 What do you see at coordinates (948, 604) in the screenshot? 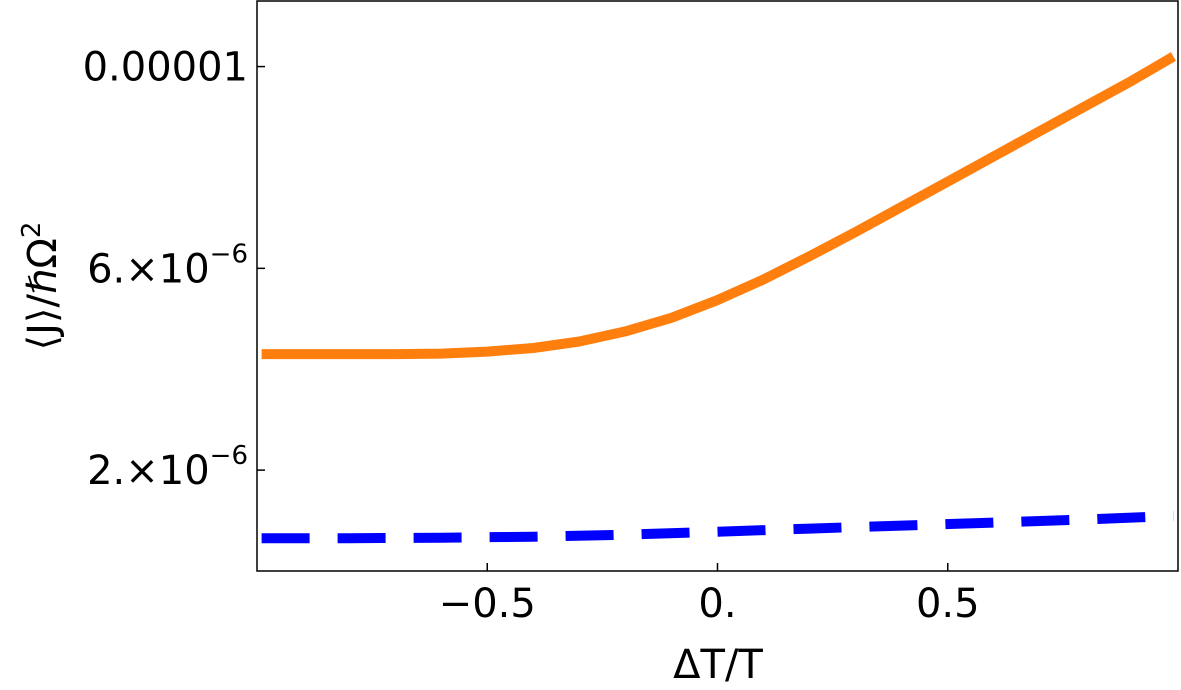
I see `x-tick-label: 0.5` at bounding box center [948, 604].